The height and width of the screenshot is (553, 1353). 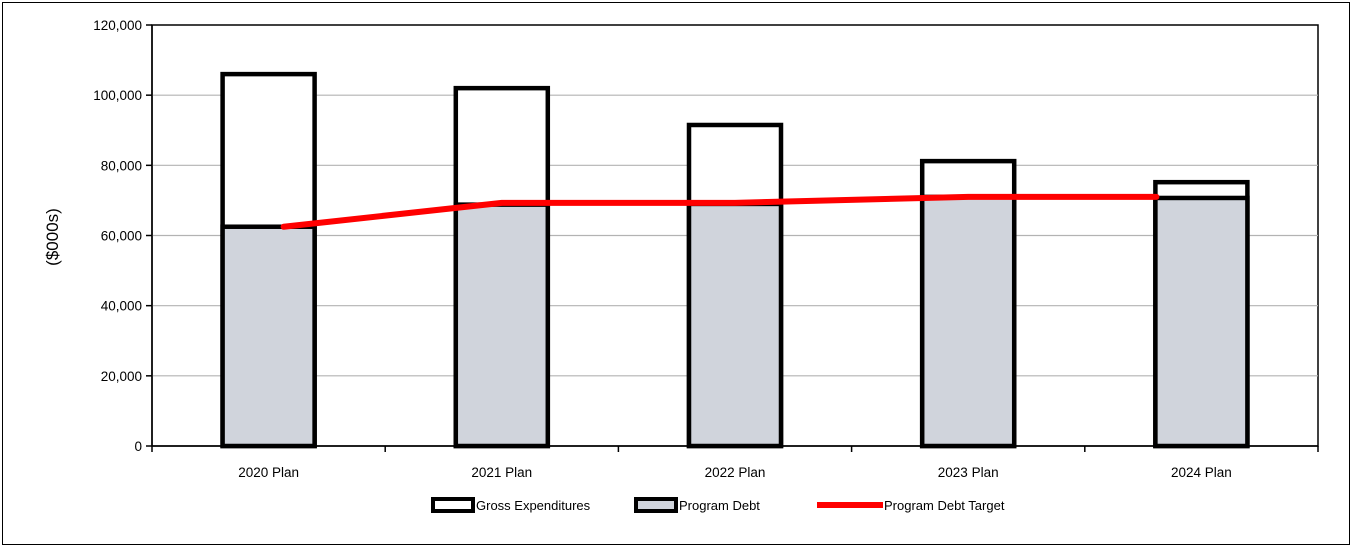 What do you see at coordinates (1201, 472) in the screenshot?
I see `x-tick-label: 2024 Plan` at bounding box center [1201, 472].